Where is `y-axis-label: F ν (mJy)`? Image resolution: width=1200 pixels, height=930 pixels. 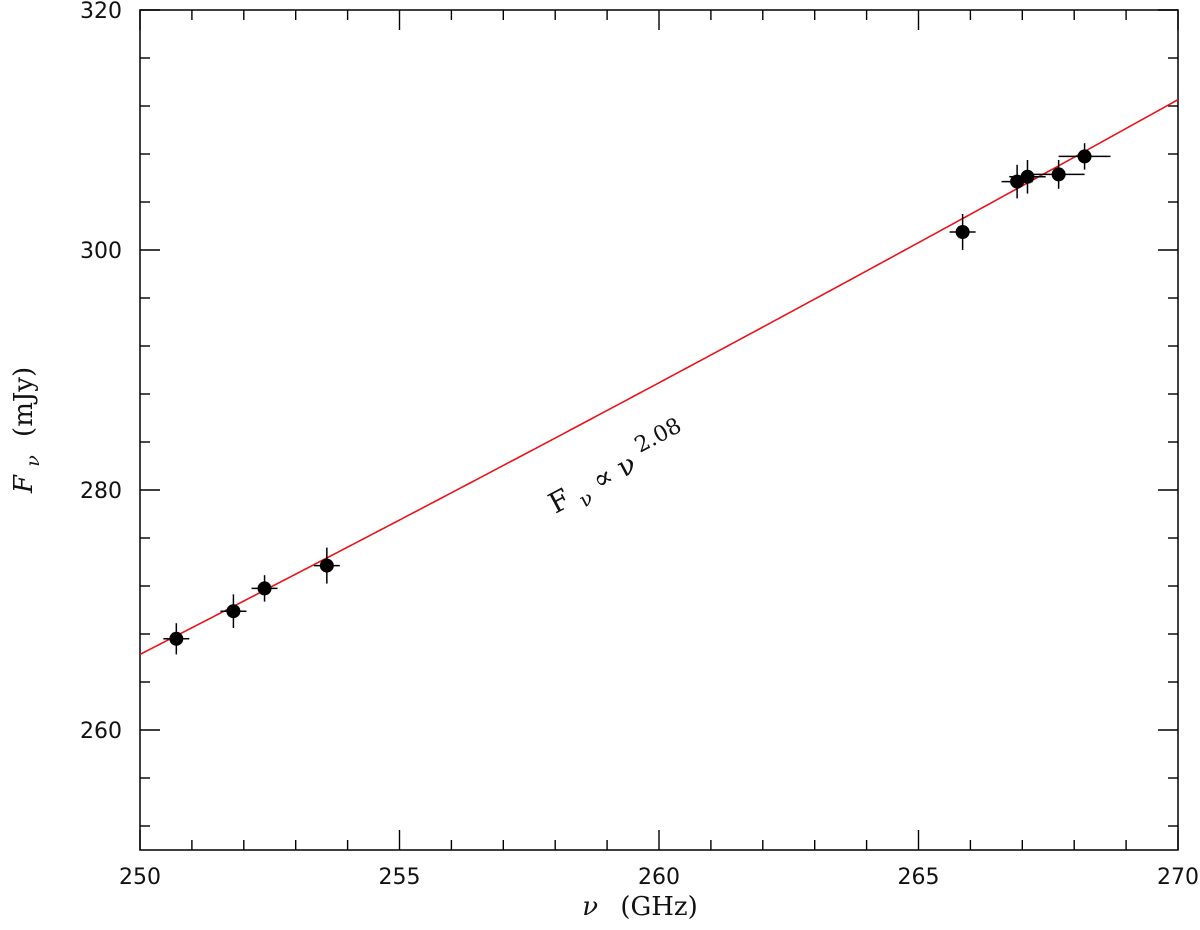
y-axis-label: F ν (mJy) is located at coordinates (27, 430).